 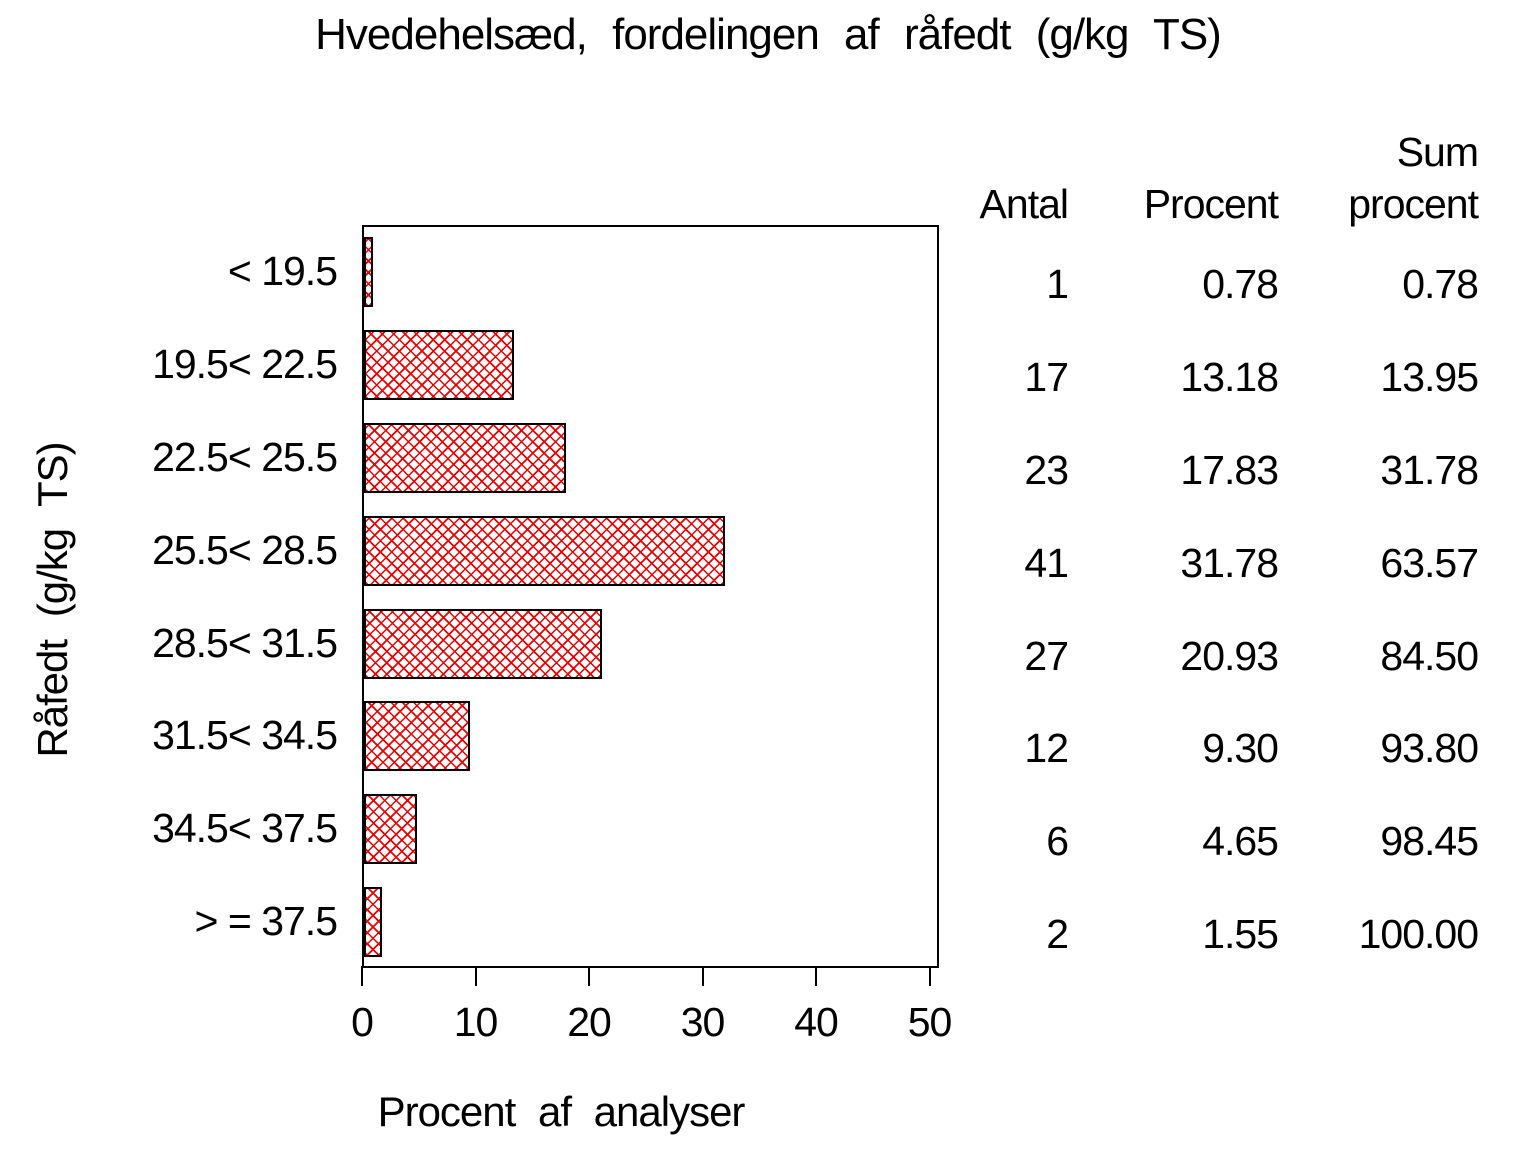 I want to click on cell-antal: 1, so click(x=1057, y=284).